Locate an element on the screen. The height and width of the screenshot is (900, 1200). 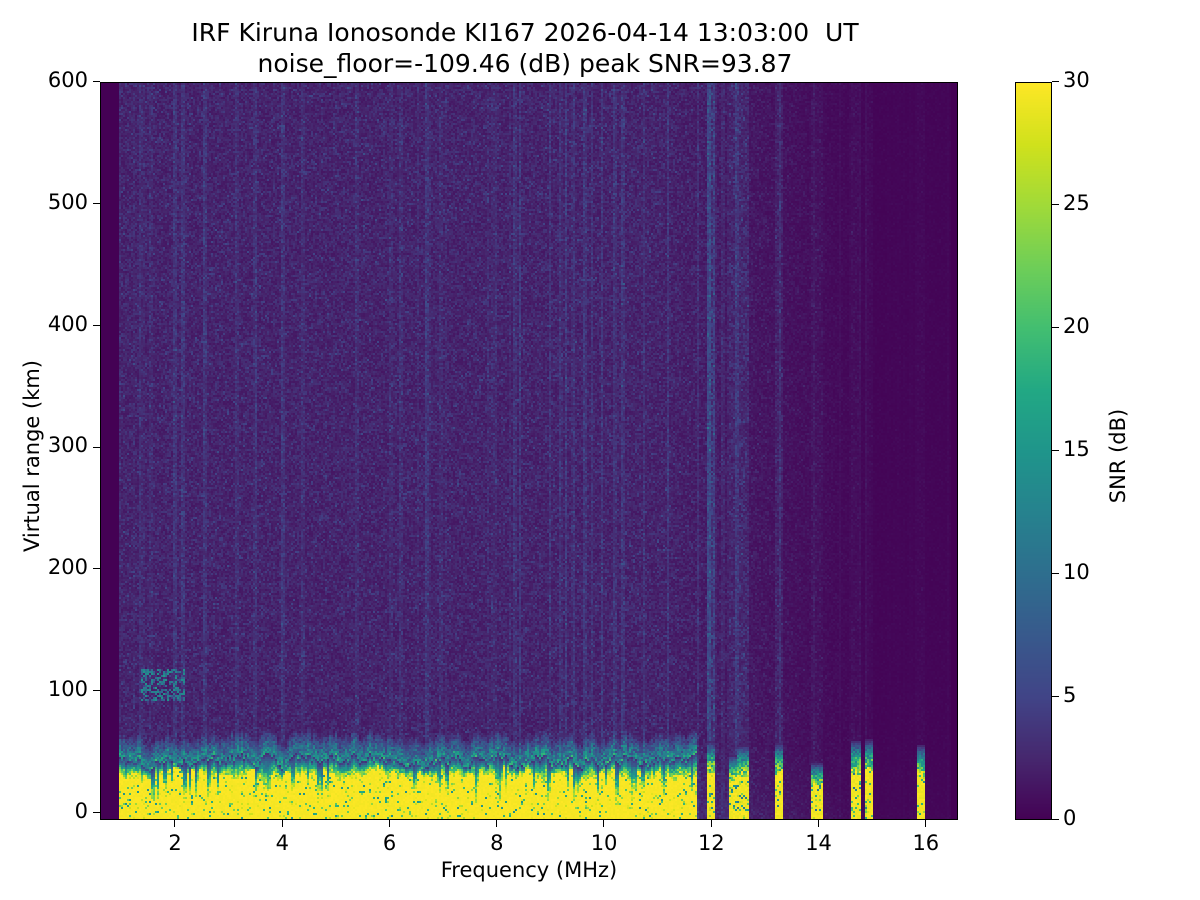
x-tick-label: 4 is located at coordinates (282, 843).